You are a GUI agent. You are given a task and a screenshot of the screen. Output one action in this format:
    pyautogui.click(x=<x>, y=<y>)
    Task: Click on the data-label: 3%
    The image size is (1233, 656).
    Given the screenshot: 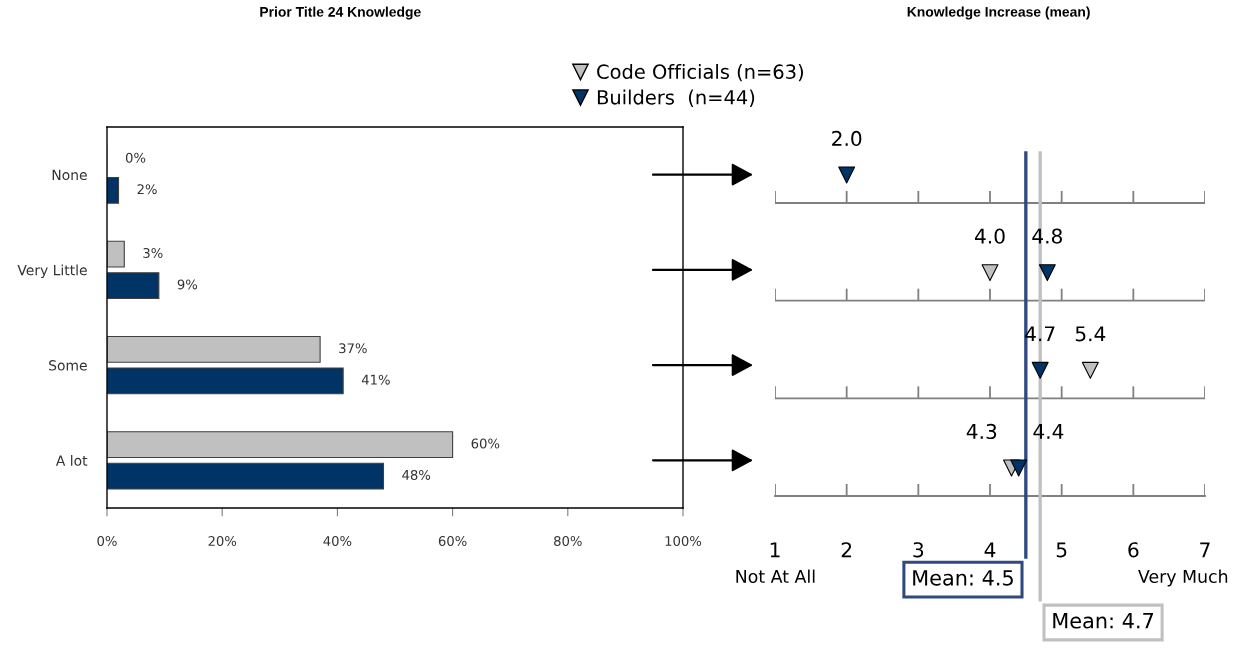 What is the action you would take?
    pyautogui.click(x=153, y=253)
    